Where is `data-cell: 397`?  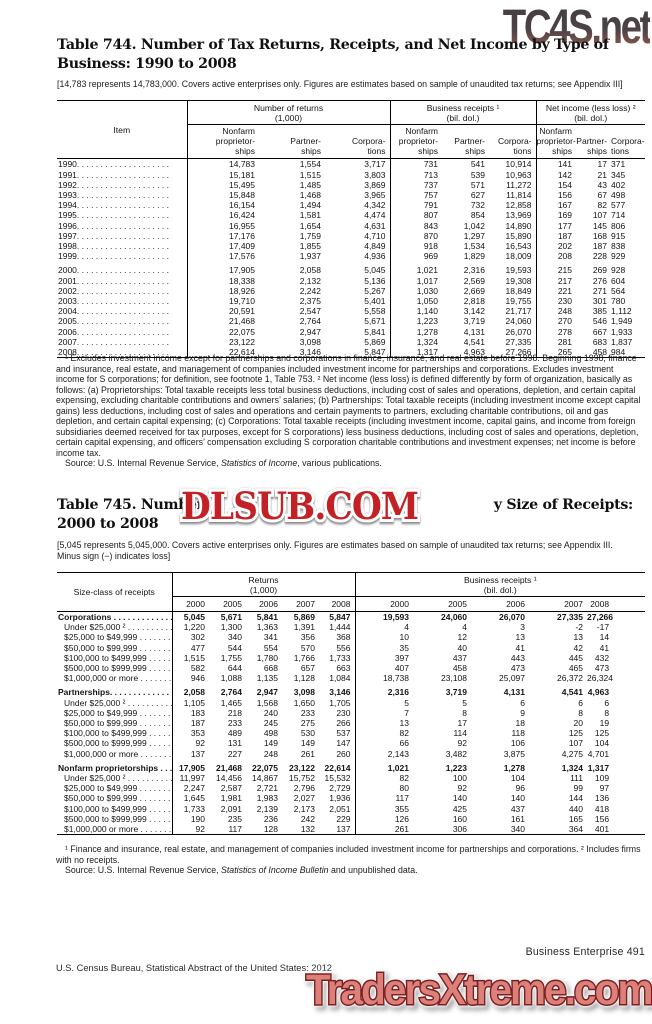 data-cell: 397 is located at coordinates (383, 658).